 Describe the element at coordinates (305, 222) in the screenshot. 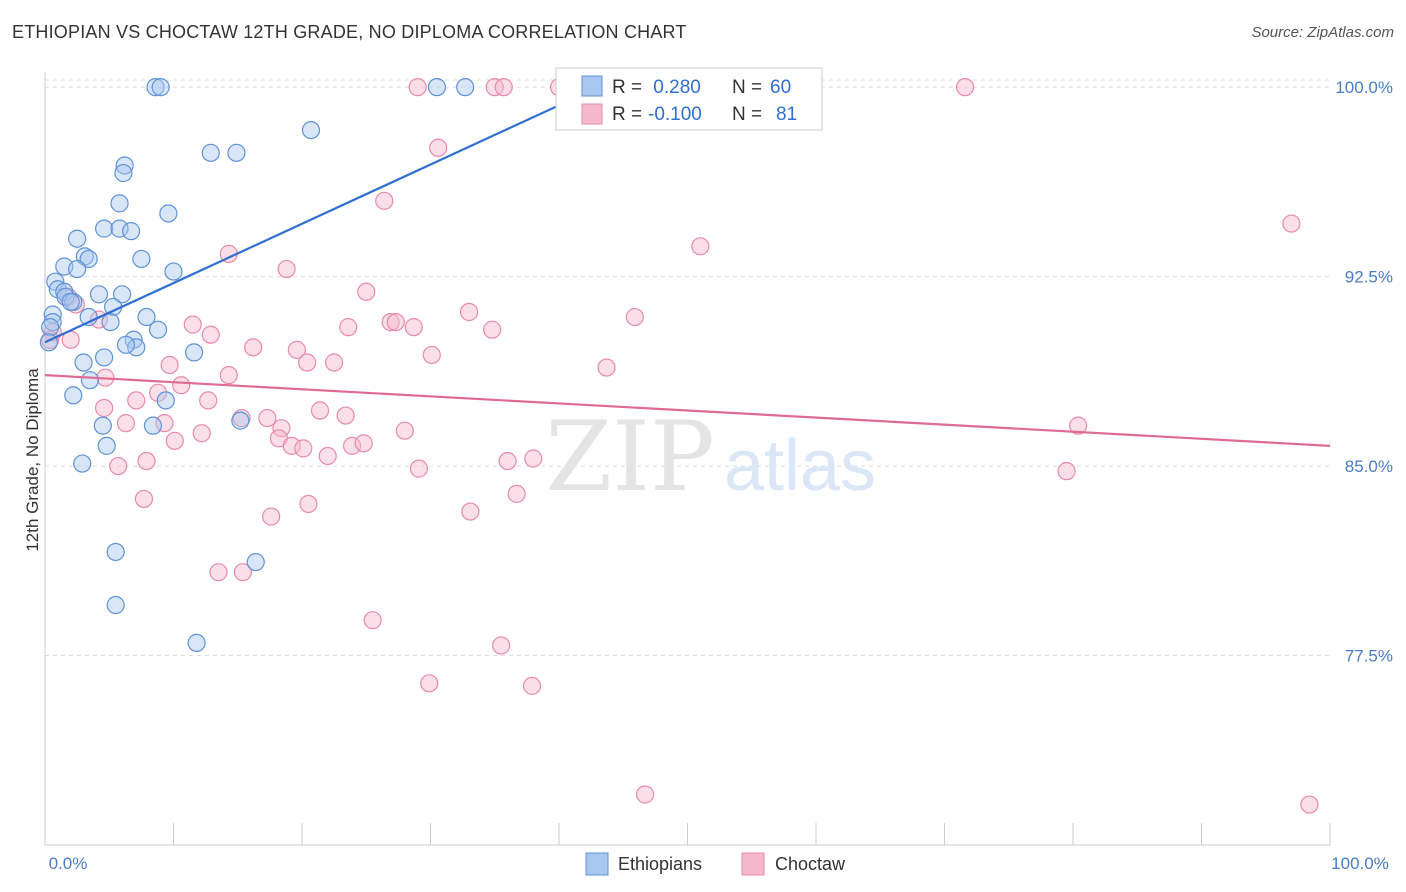

I see `trend-line-ethiopians` at that location.